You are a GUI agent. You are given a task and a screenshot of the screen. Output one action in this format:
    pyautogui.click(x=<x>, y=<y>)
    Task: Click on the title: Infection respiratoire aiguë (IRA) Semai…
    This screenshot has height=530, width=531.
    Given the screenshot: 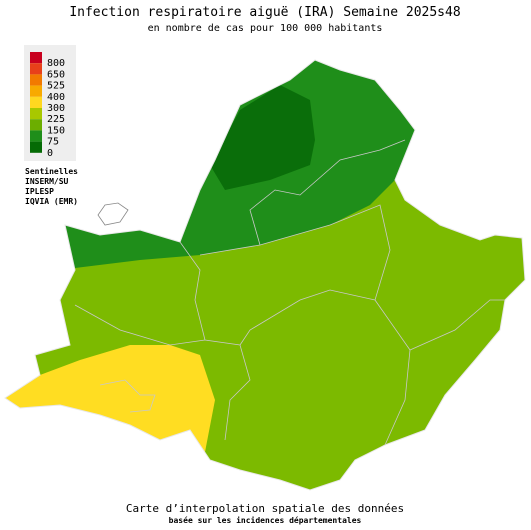 What is the action you would take?
    pyautogui.click(x=264, y=12)
    